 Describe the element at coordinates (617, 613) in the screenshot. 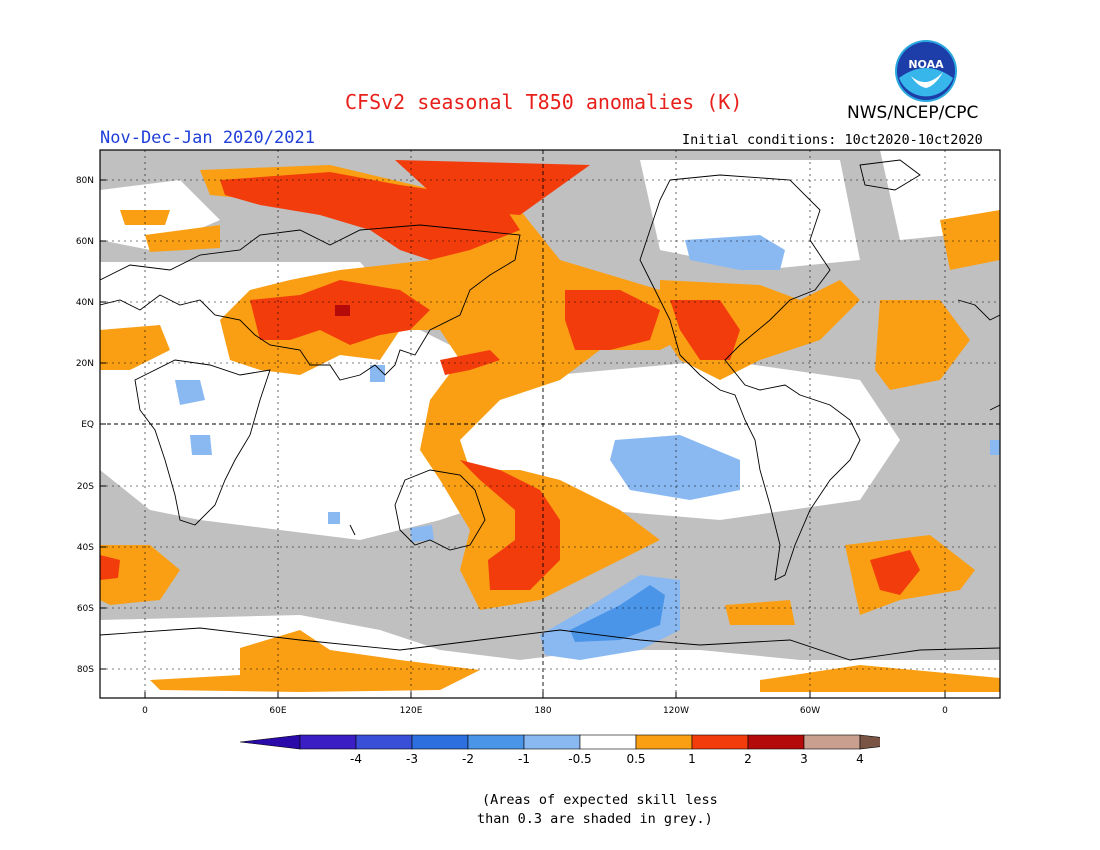

I see `strong-negative-region` at that location.